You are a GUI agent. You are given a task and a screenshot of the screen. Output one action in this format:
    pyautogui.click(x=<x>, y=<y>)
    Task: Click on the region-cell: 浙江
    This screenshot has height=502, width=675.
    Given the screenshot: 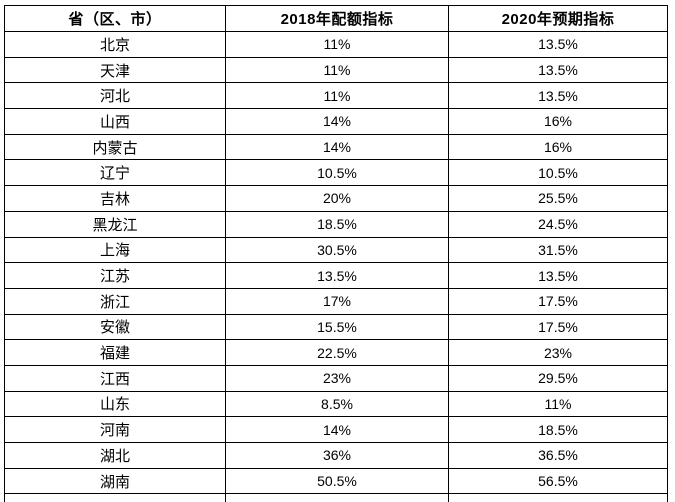 What is the action you would take?
    pyautogui.click(x=115, y=301)
    